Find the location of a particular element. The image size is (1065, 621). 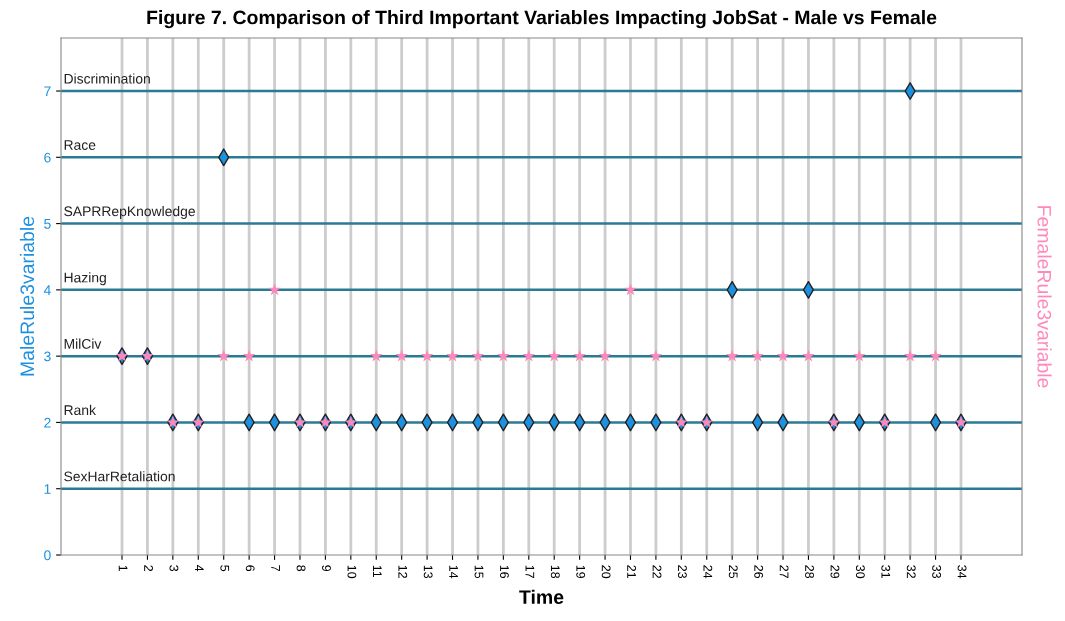

chart-title: Figure 7. Comparison of Third Important Variables Impacting JobSat - Male vs Female is located at coordinates (542, 19).